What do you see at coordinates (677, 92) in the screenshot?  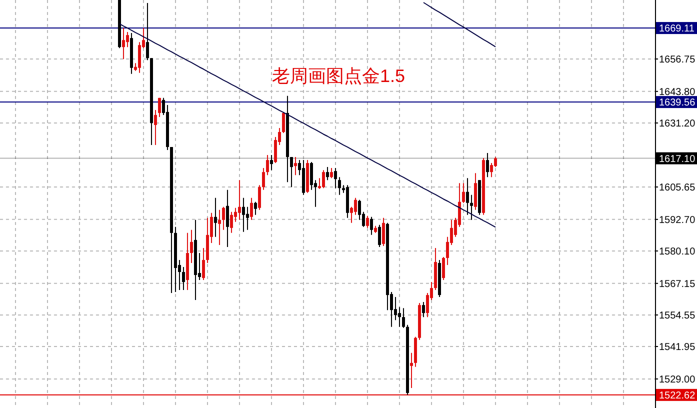 I see `y-tick-label: 1643.80` at bounding box center [677, 92].